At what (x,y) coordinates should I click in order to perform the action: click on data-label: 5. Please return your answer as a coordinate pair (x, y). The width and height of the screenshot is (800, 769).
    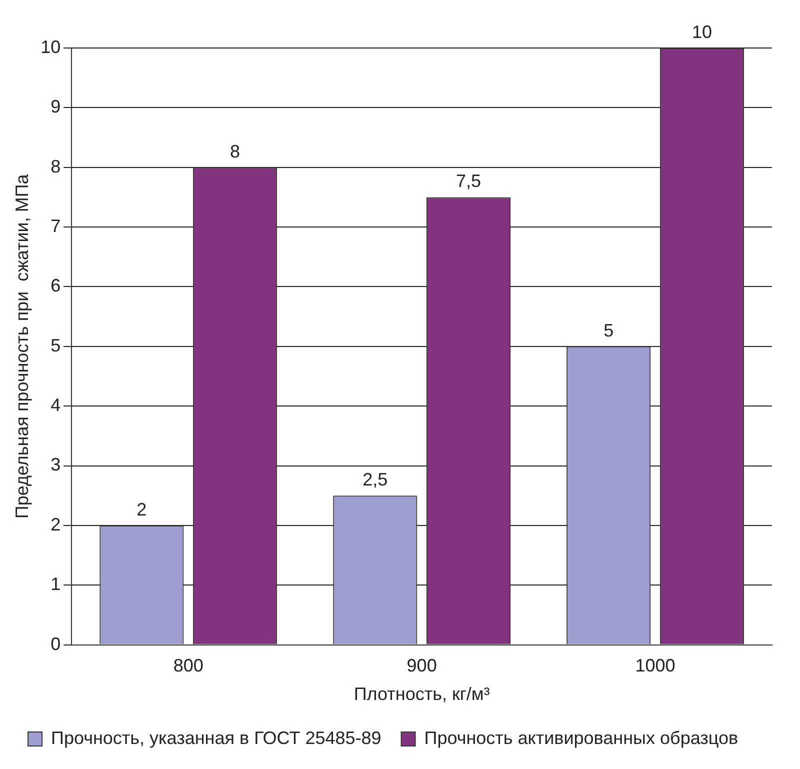
    Looking at the image, I should click on (609, 330).